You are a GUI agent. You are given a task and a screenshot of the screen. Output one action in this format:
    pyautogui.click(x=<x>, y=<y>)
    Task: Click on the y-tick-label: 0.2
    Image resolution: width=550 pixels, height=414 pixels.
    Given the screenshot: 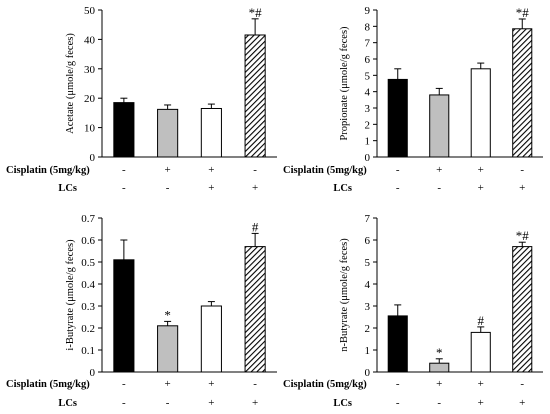 What is the action you would take?
    pyautogui.click(x=88, y=329)
    